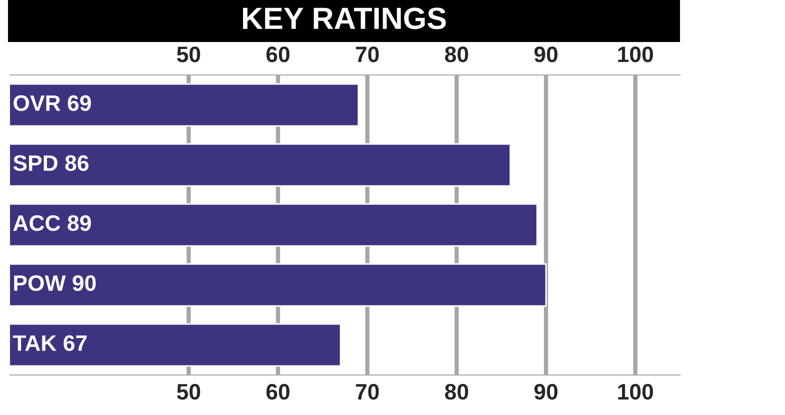  Describe the element at coordinates (635, 392) in the screenshot. I see `x2-tick-label: 100` at that location.